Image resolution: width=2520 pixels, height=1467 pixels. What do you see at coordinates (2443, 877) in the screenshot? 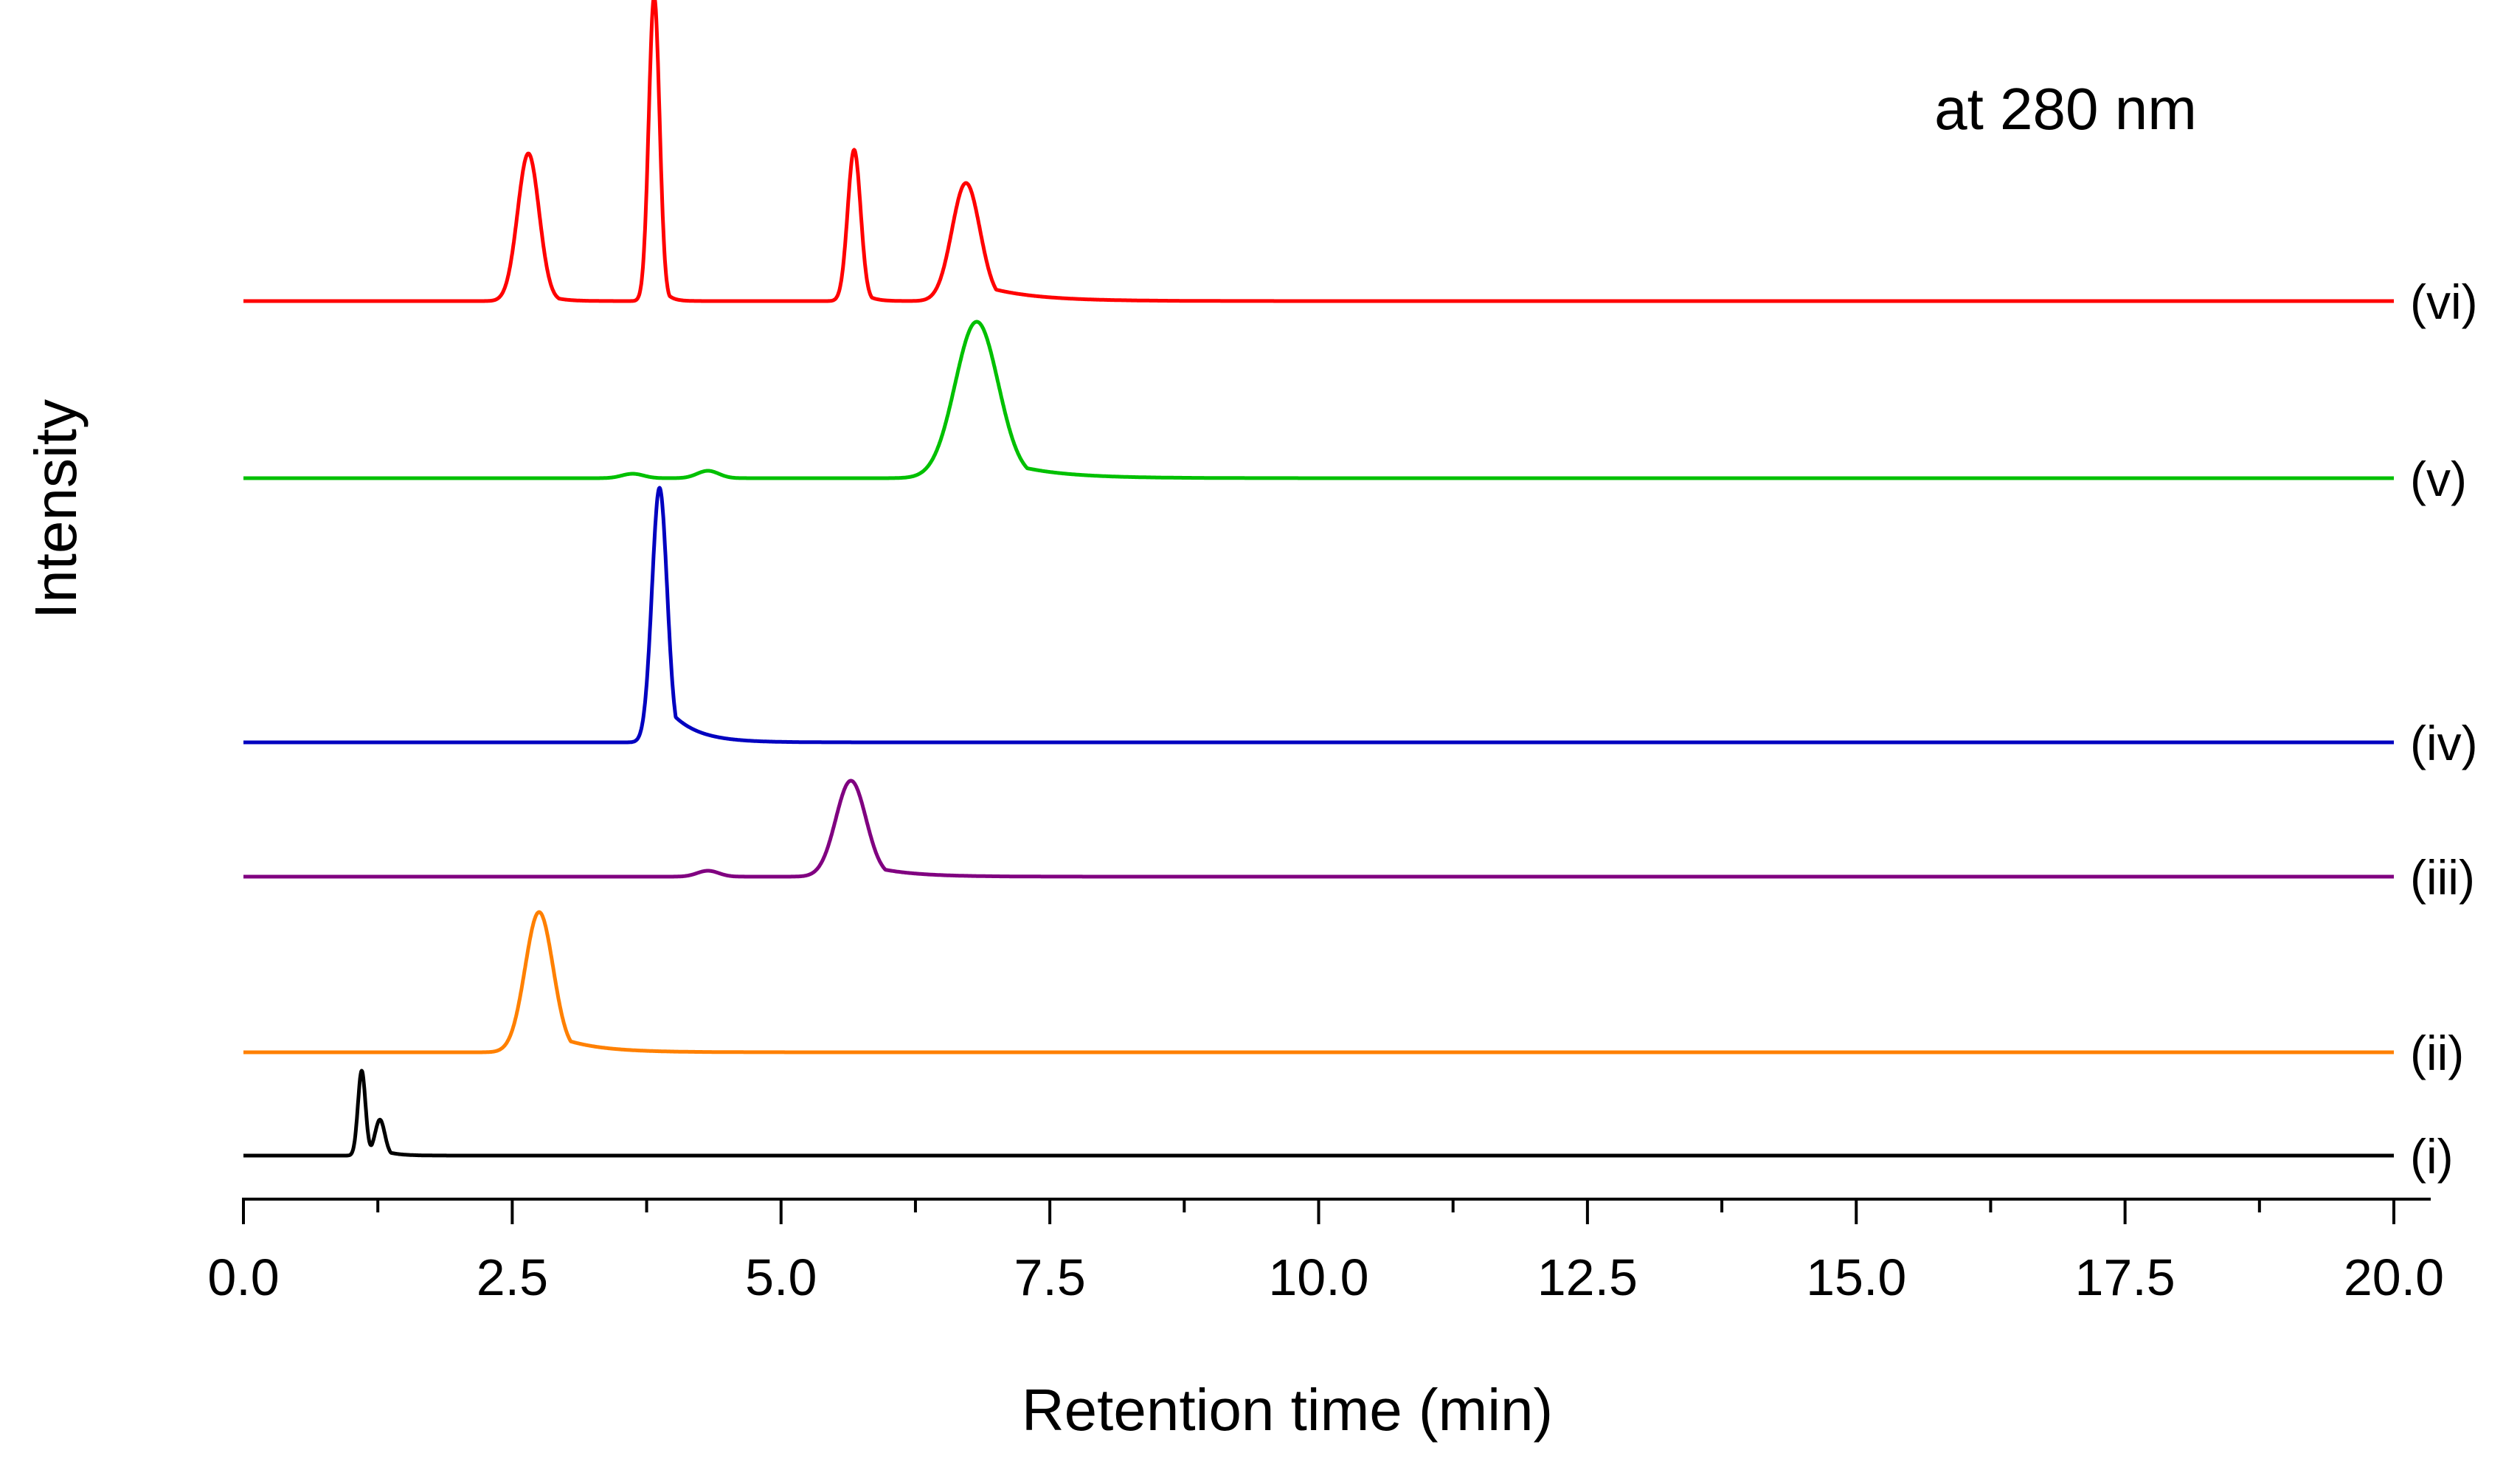
I see `series-label: (iii)` at bounding box center [2443, 877].